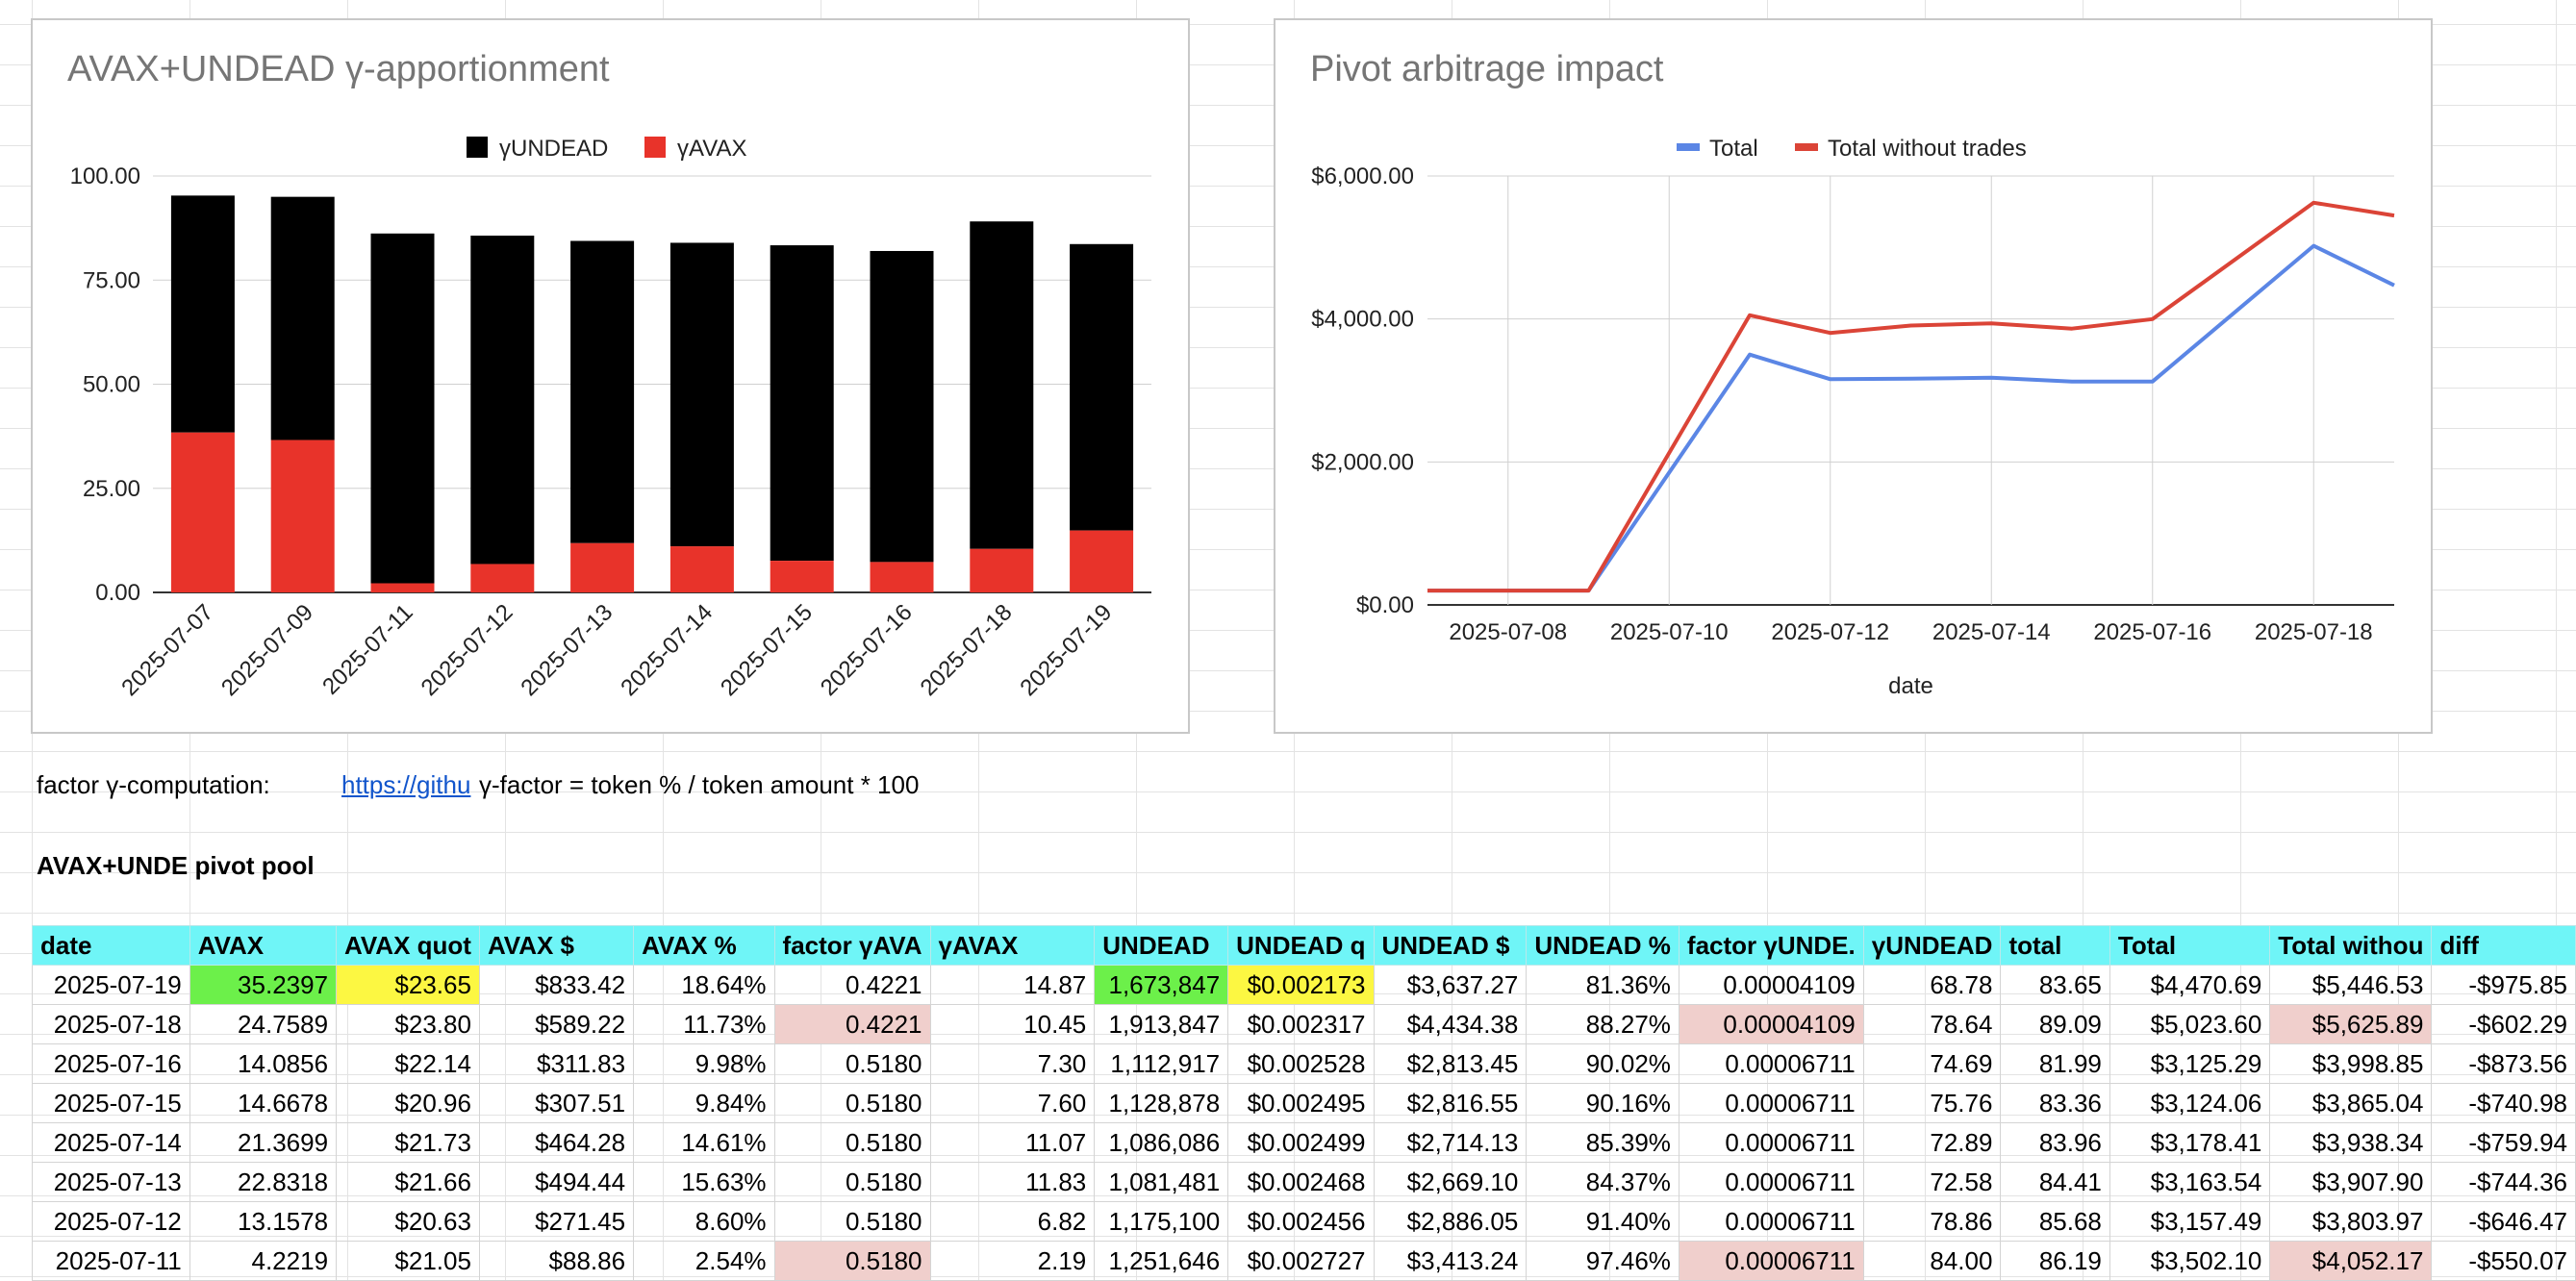 The height and width of the screenshot is (1281, 2576). What do you see at coordinates (704, 985) in the screenshot?
I see `table-cell: 18.64%` at bounding box center [704, 985].